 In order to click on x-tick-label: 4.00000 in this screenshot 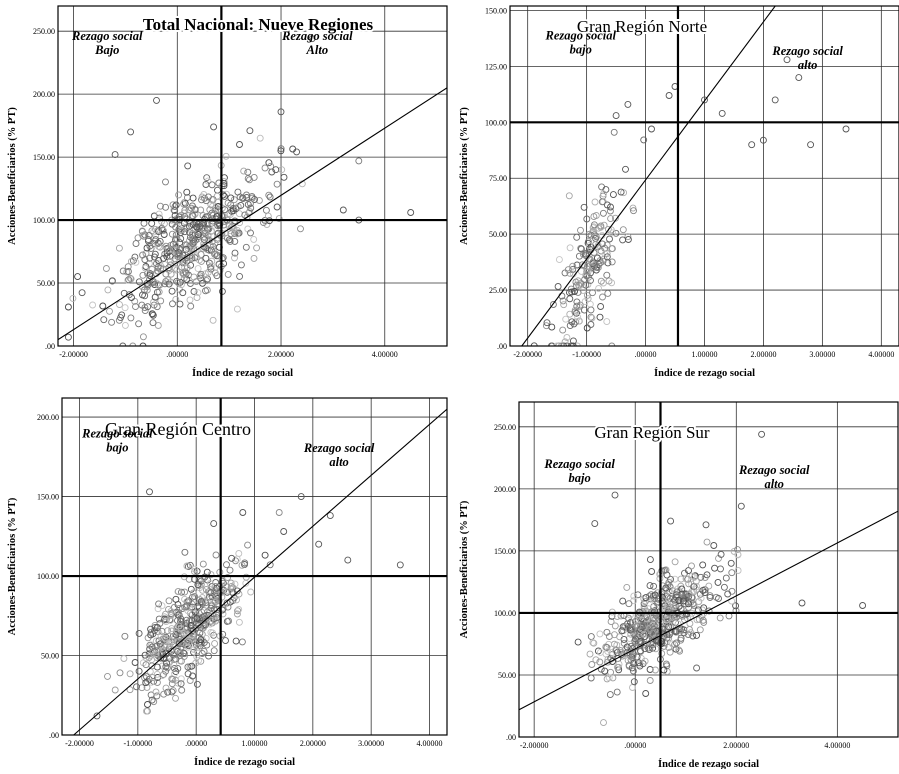, I will do `click(837, 745)`.